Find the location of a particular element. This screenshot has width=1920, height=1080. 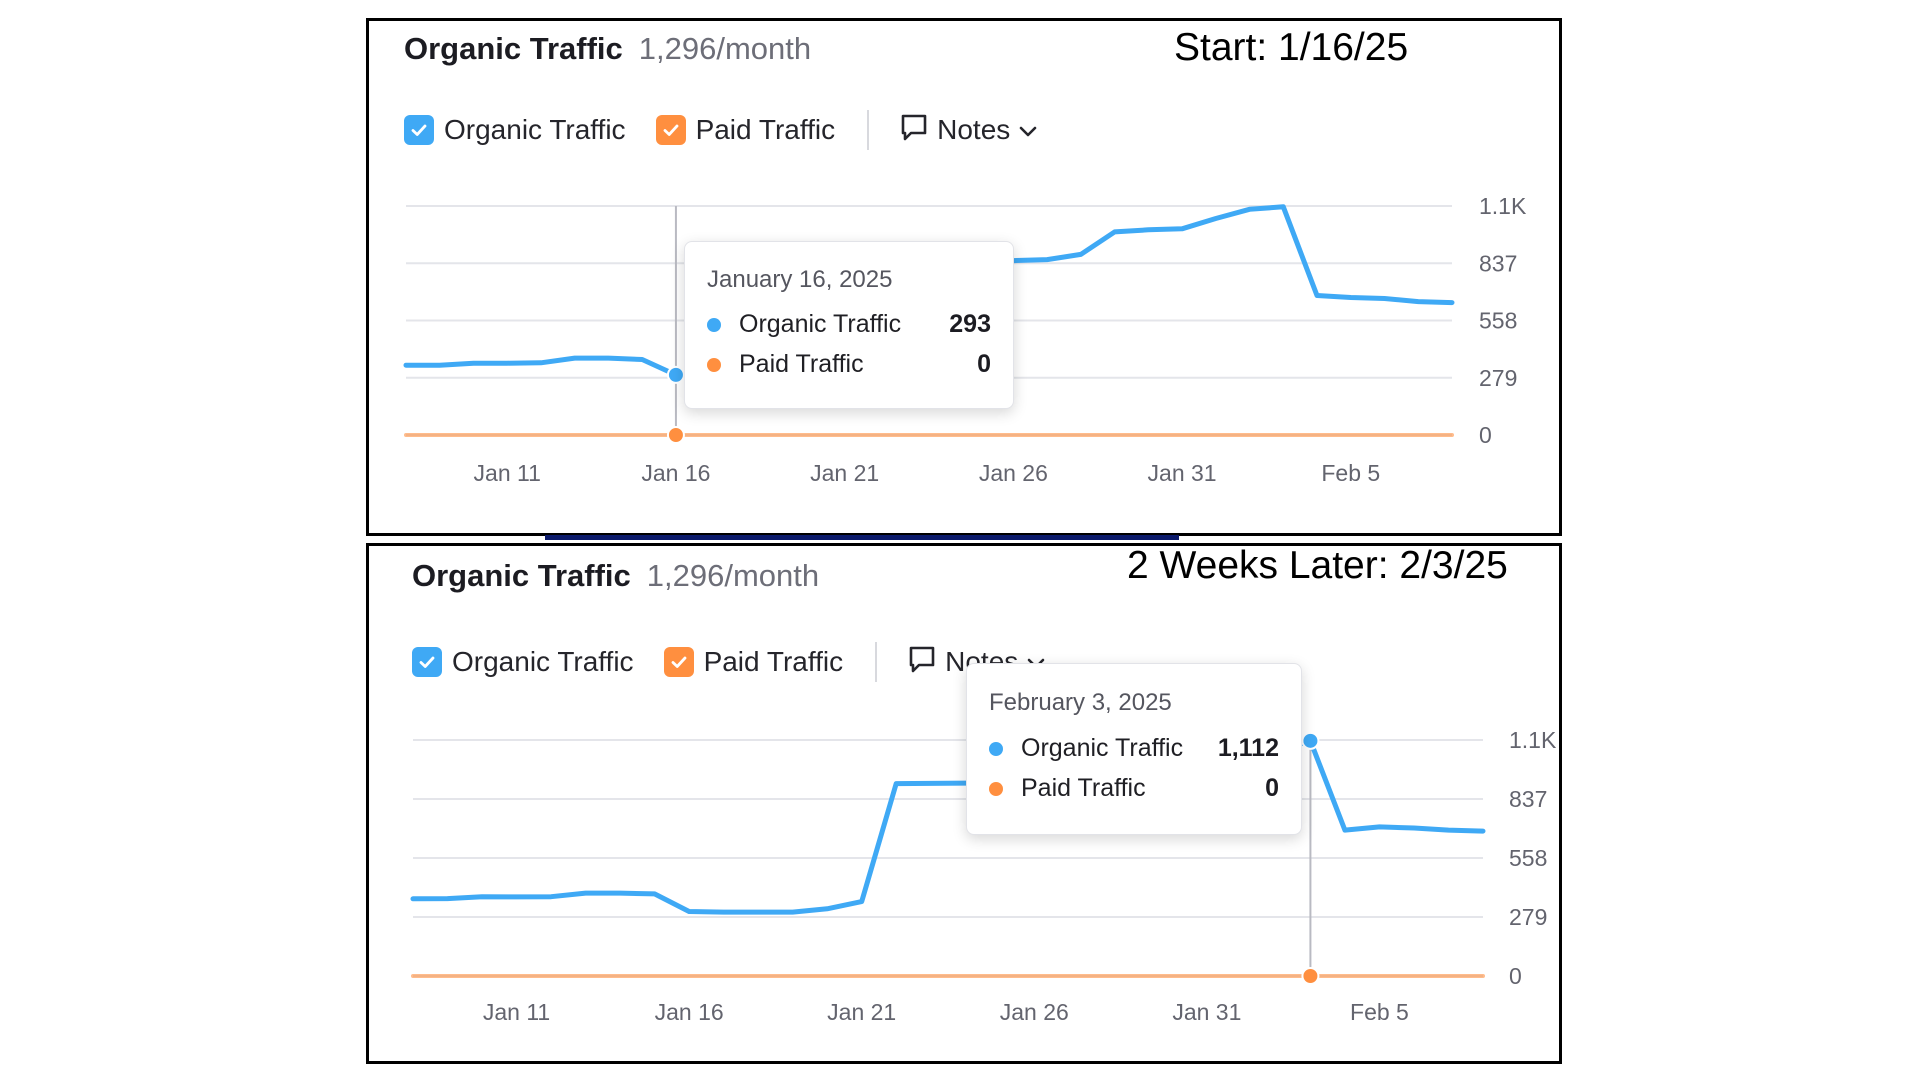

tooltip-date: February 3, 2025 is located at coordinates (1080, 702).